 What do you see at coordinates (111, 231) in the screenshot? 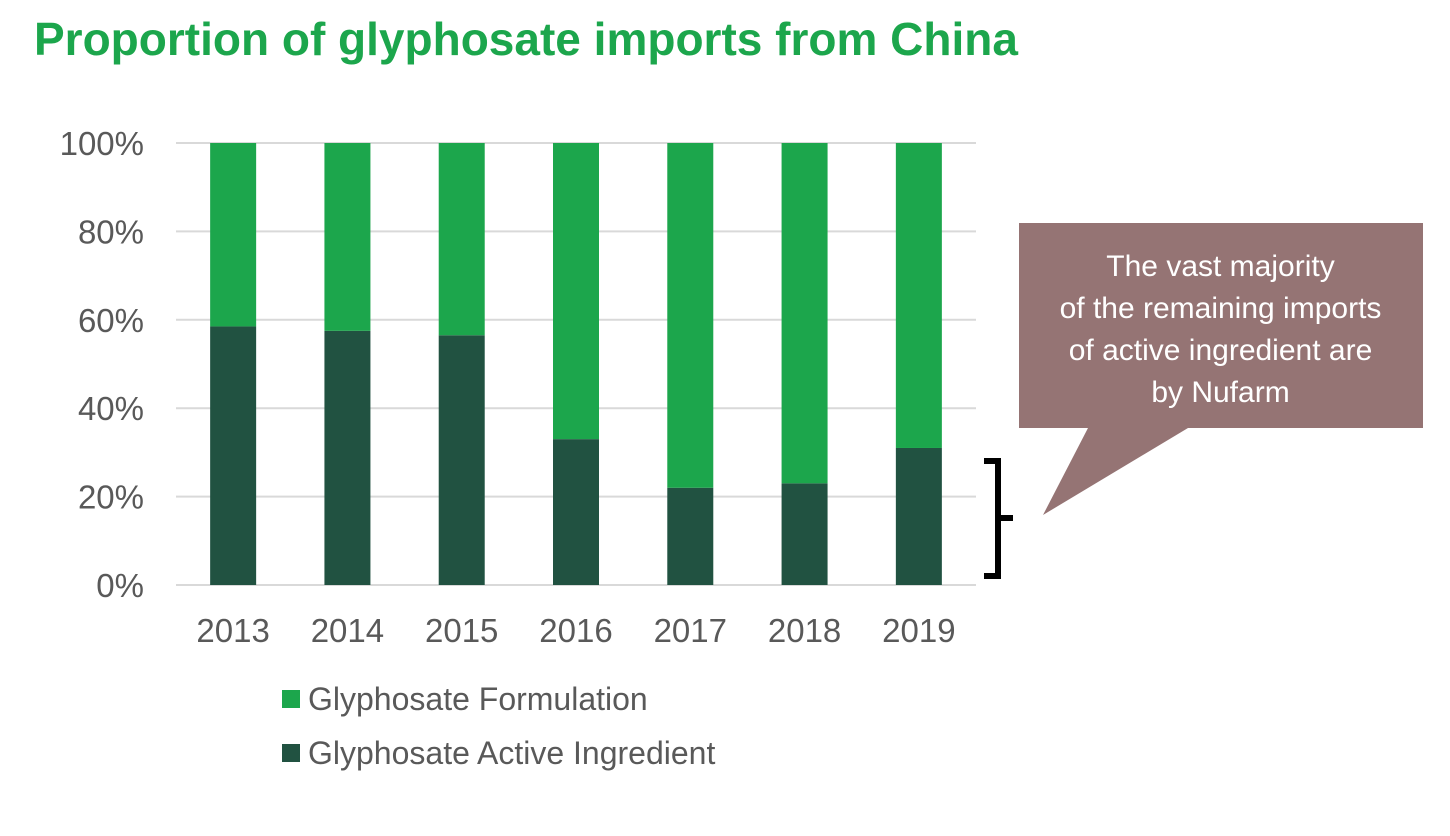
I see `y-tick-label: 80%` at bounding box center [111, 231].